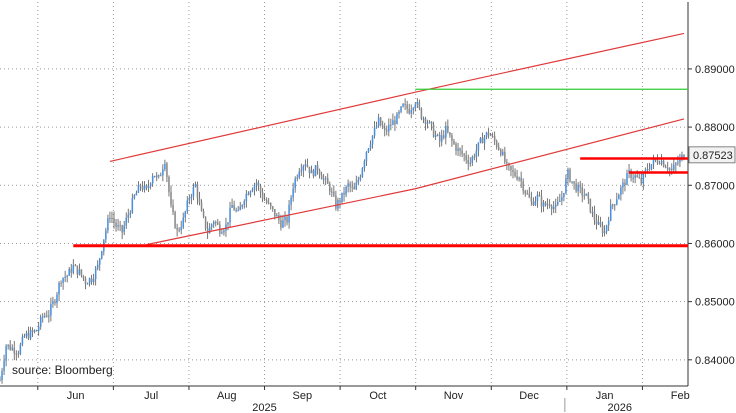  I want to click on y-tick-label: 0.85000, so click(715, 303).